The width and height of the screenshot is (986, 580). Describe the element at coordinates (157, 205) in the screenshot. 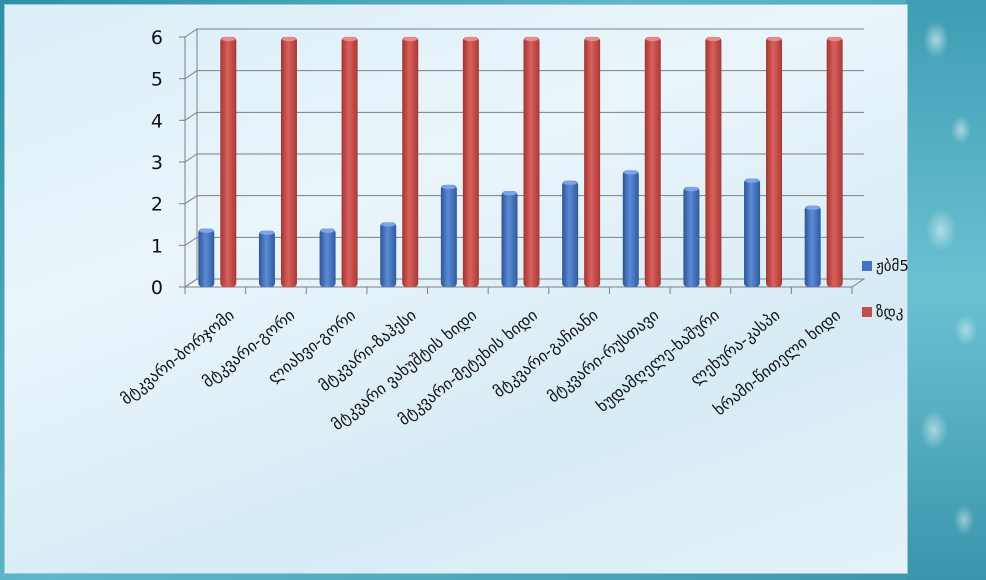

I see `y-tick-label: 2` at that location.